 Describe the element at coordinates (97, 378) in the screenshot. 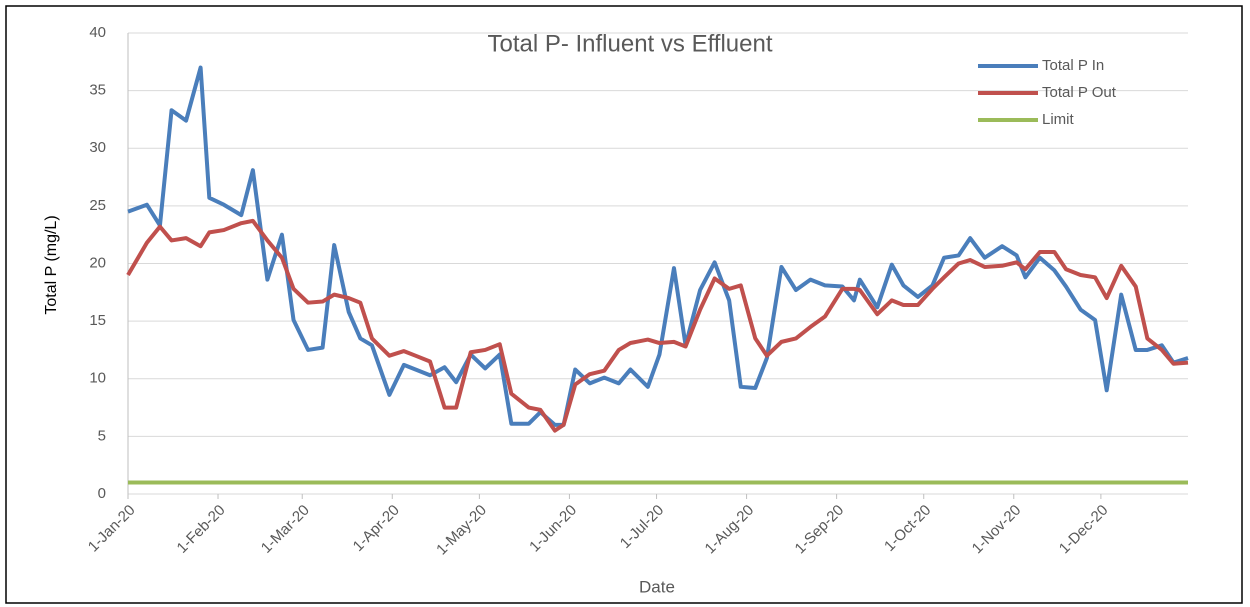

I see `y-tick-label: 10` at that location.